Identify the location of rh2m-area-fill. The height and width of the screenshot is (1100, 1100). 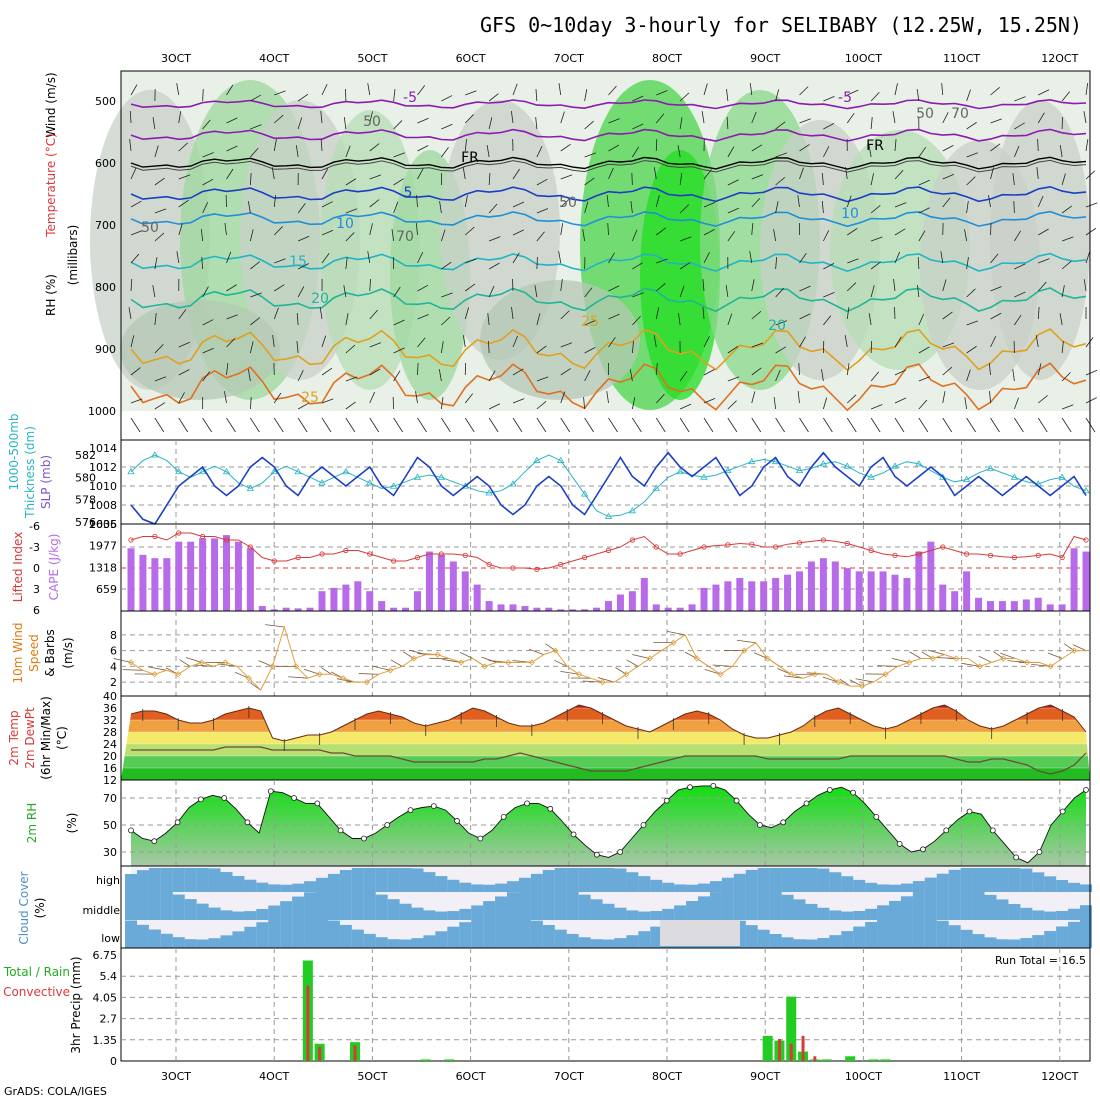
(608, 825).